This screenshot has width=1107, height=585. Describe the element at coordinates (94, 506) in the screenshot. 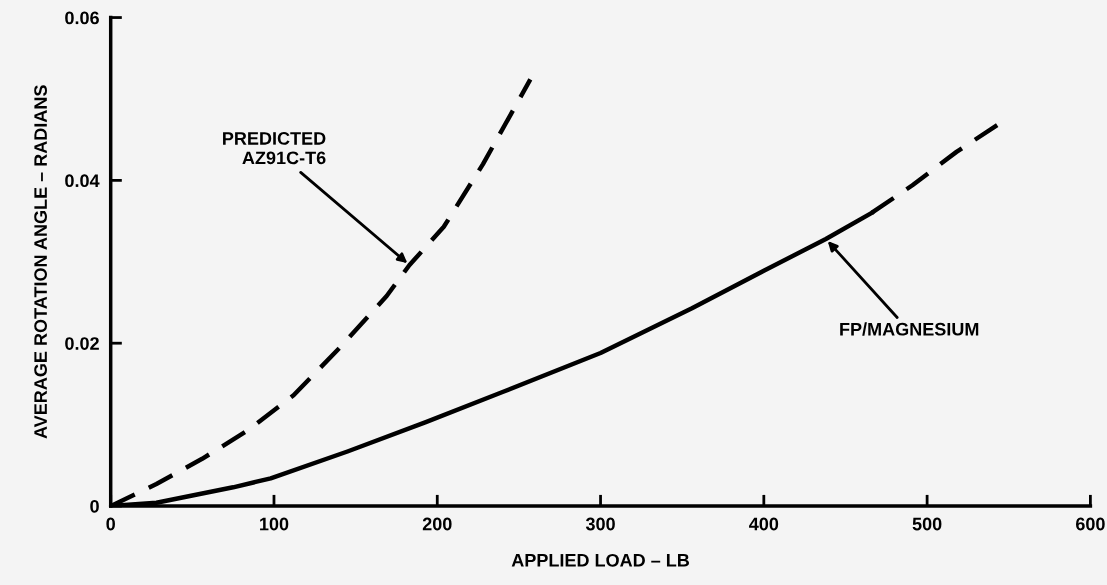

I see `y-tick-label: 0` at that location.